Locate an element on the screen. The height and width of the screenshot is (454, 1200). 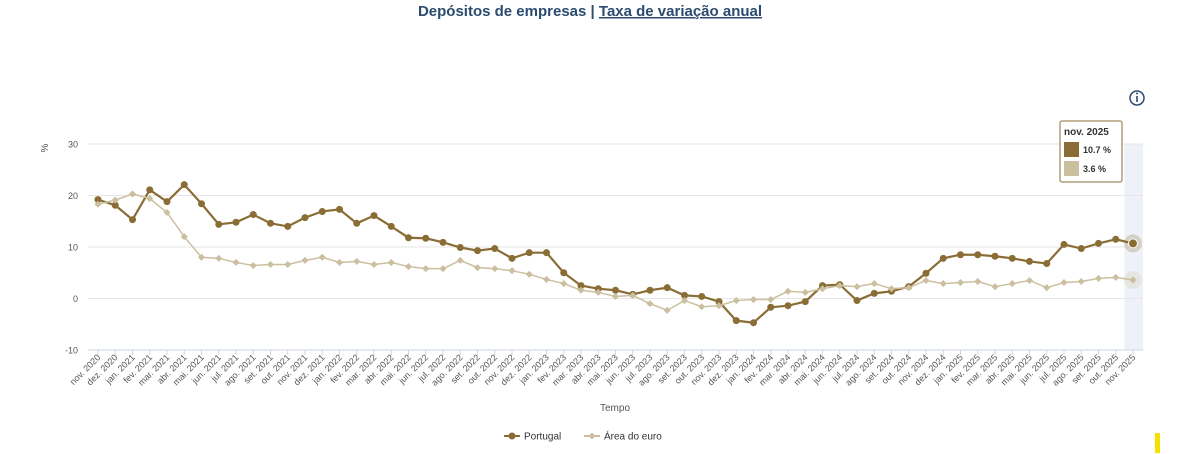
legend-marker is located at coordinates (512, 436).